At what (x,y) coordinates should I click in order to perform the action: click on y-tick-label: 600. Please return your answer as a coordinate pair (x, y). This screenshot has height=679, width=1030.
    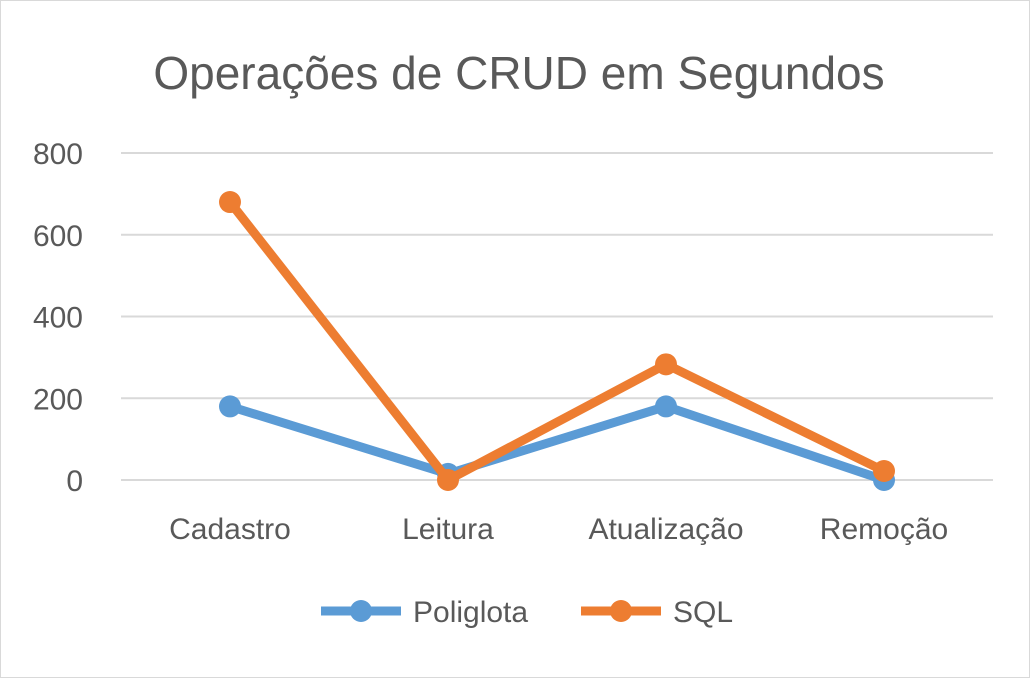
    Looking at the image, I should click on (58, 236).